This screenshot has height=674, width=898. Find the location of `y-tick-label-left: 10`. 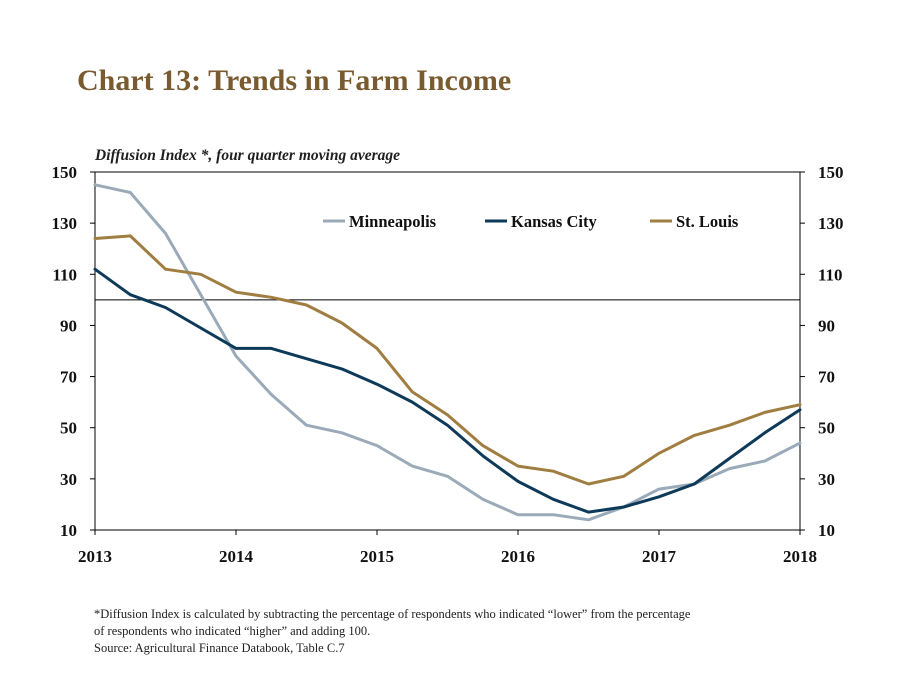

y-tick-label-left: 10 is located at coordinates (68, 530).